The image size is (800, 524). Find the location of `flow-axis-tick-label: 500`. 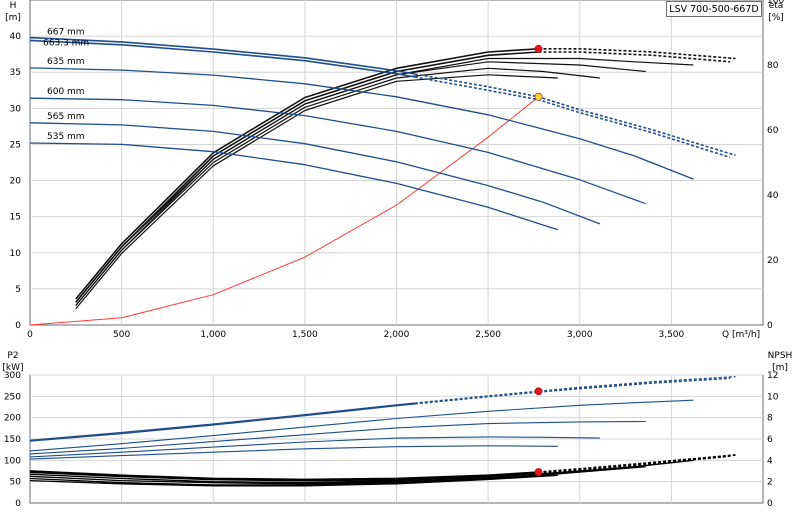

flow-axis-tick-label: 500 is located at coordinates (121, 335).